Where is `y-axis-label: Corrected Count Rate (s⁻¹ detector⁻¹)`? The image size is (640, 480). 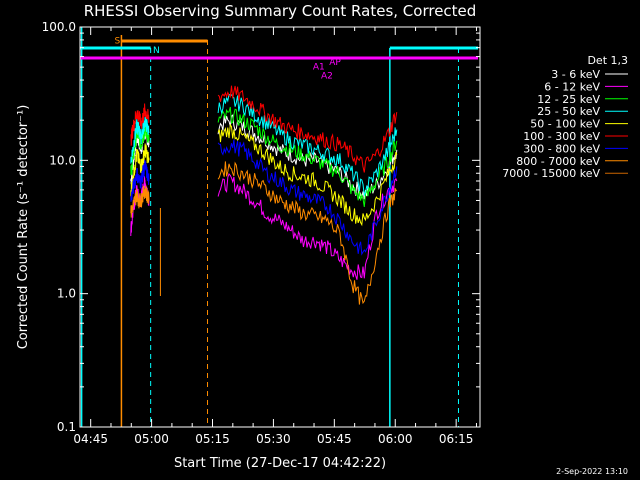 y-axis-label: Corrected Count Rate (s⁻¹ detector⁻¹) is located at coordinates (23, 227).